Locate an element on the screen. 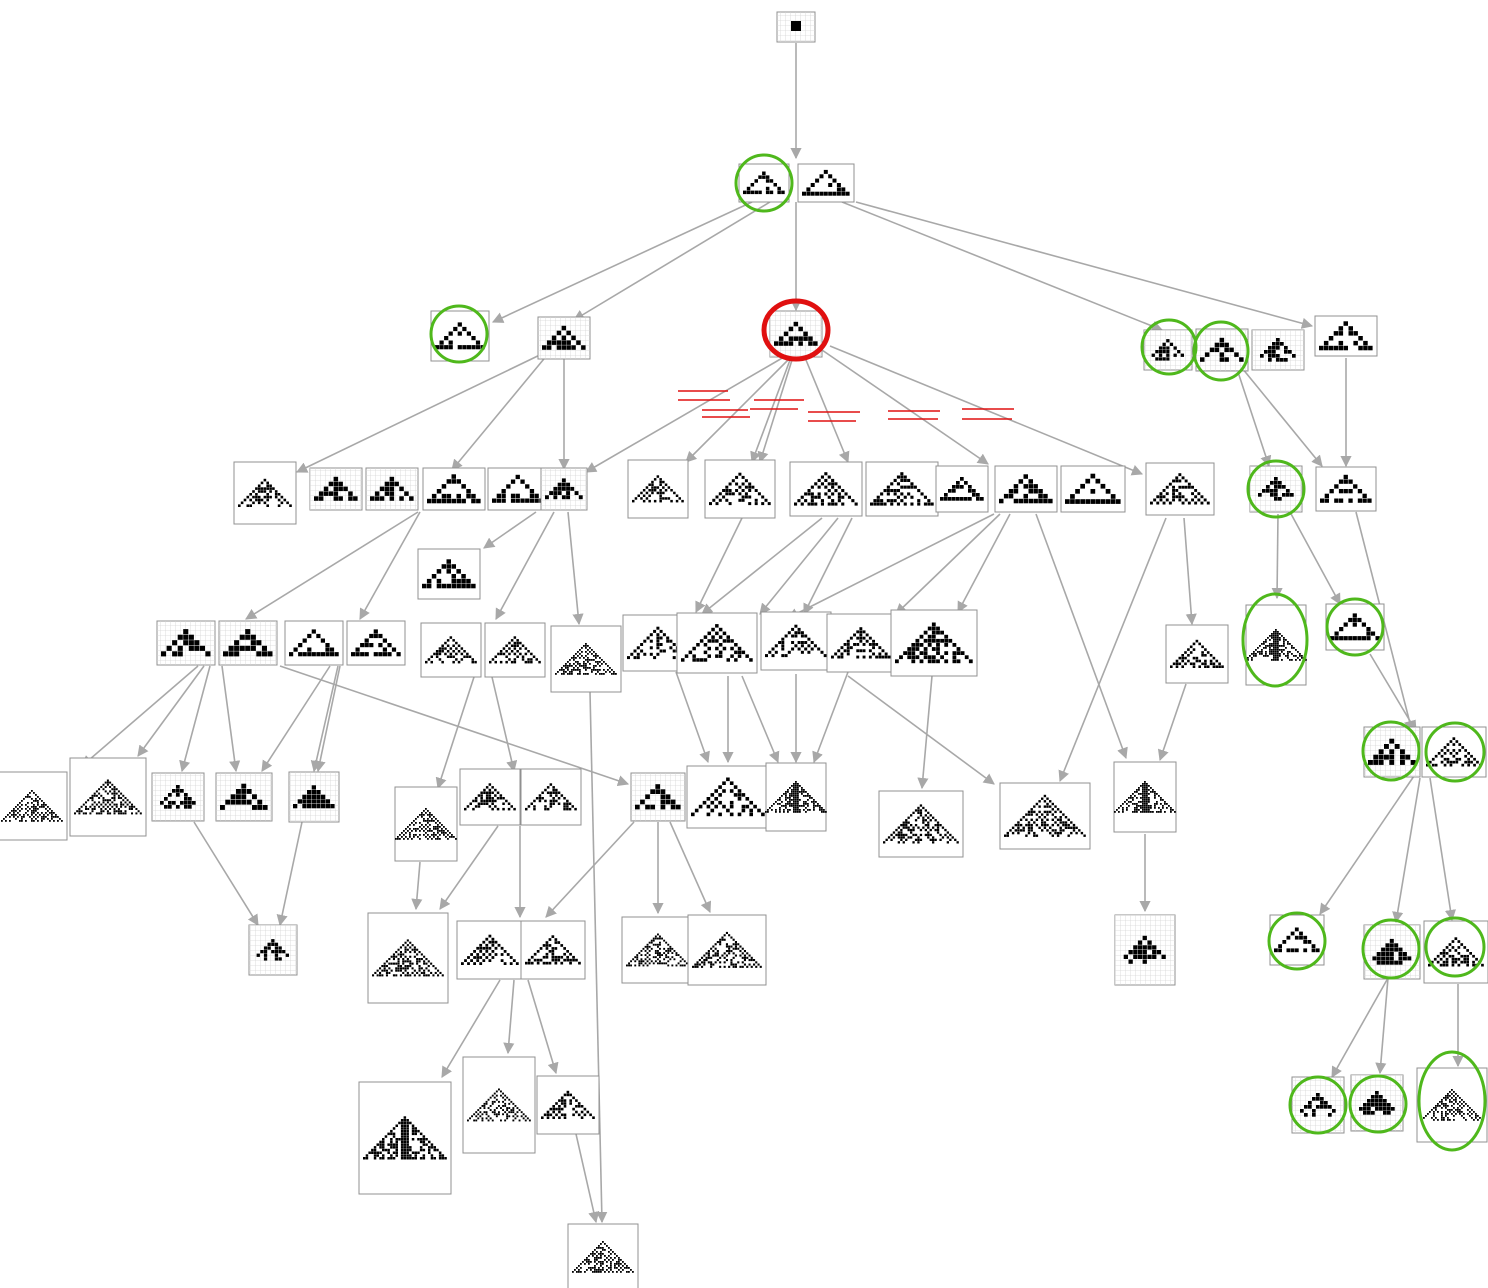 This screenshot has width=1488, height=1288. selected-ring is located at coordinates (796, 330).